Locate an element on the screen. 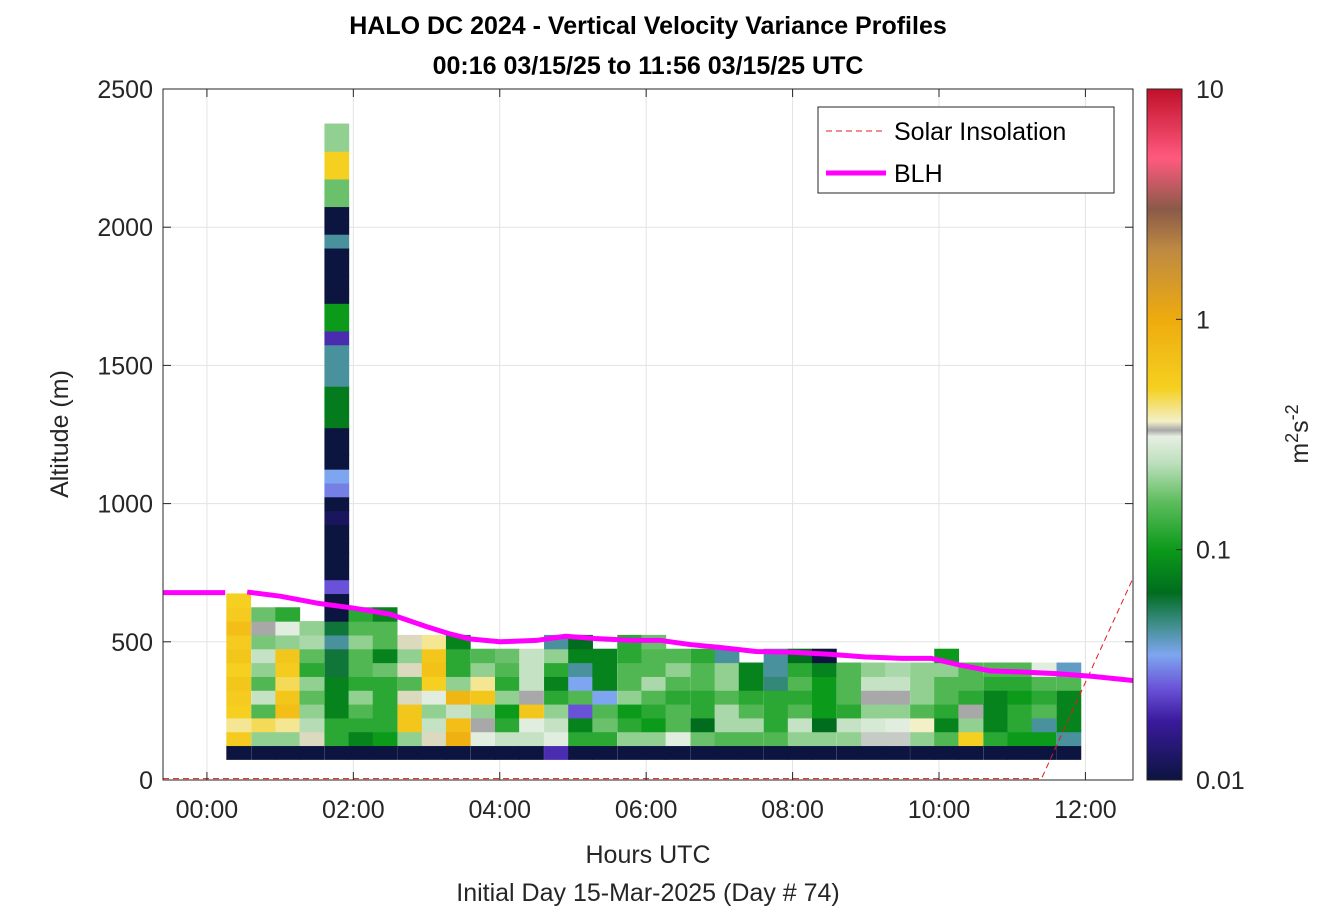 This screenshot has height=911, width=1343. legend-box is located at coordinates (966, 150).